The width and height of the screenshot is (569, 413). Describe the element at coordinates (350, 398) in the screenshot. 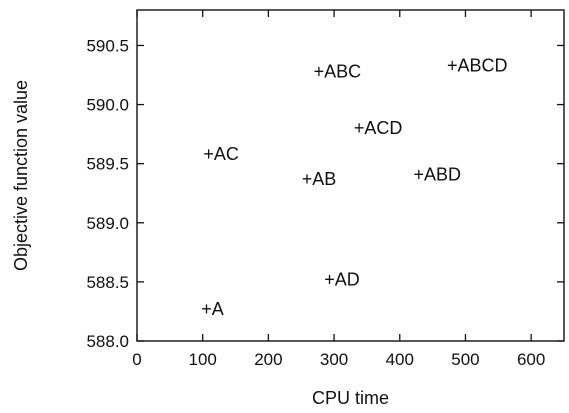

I see `x-axis-title: CPU time` at that location.